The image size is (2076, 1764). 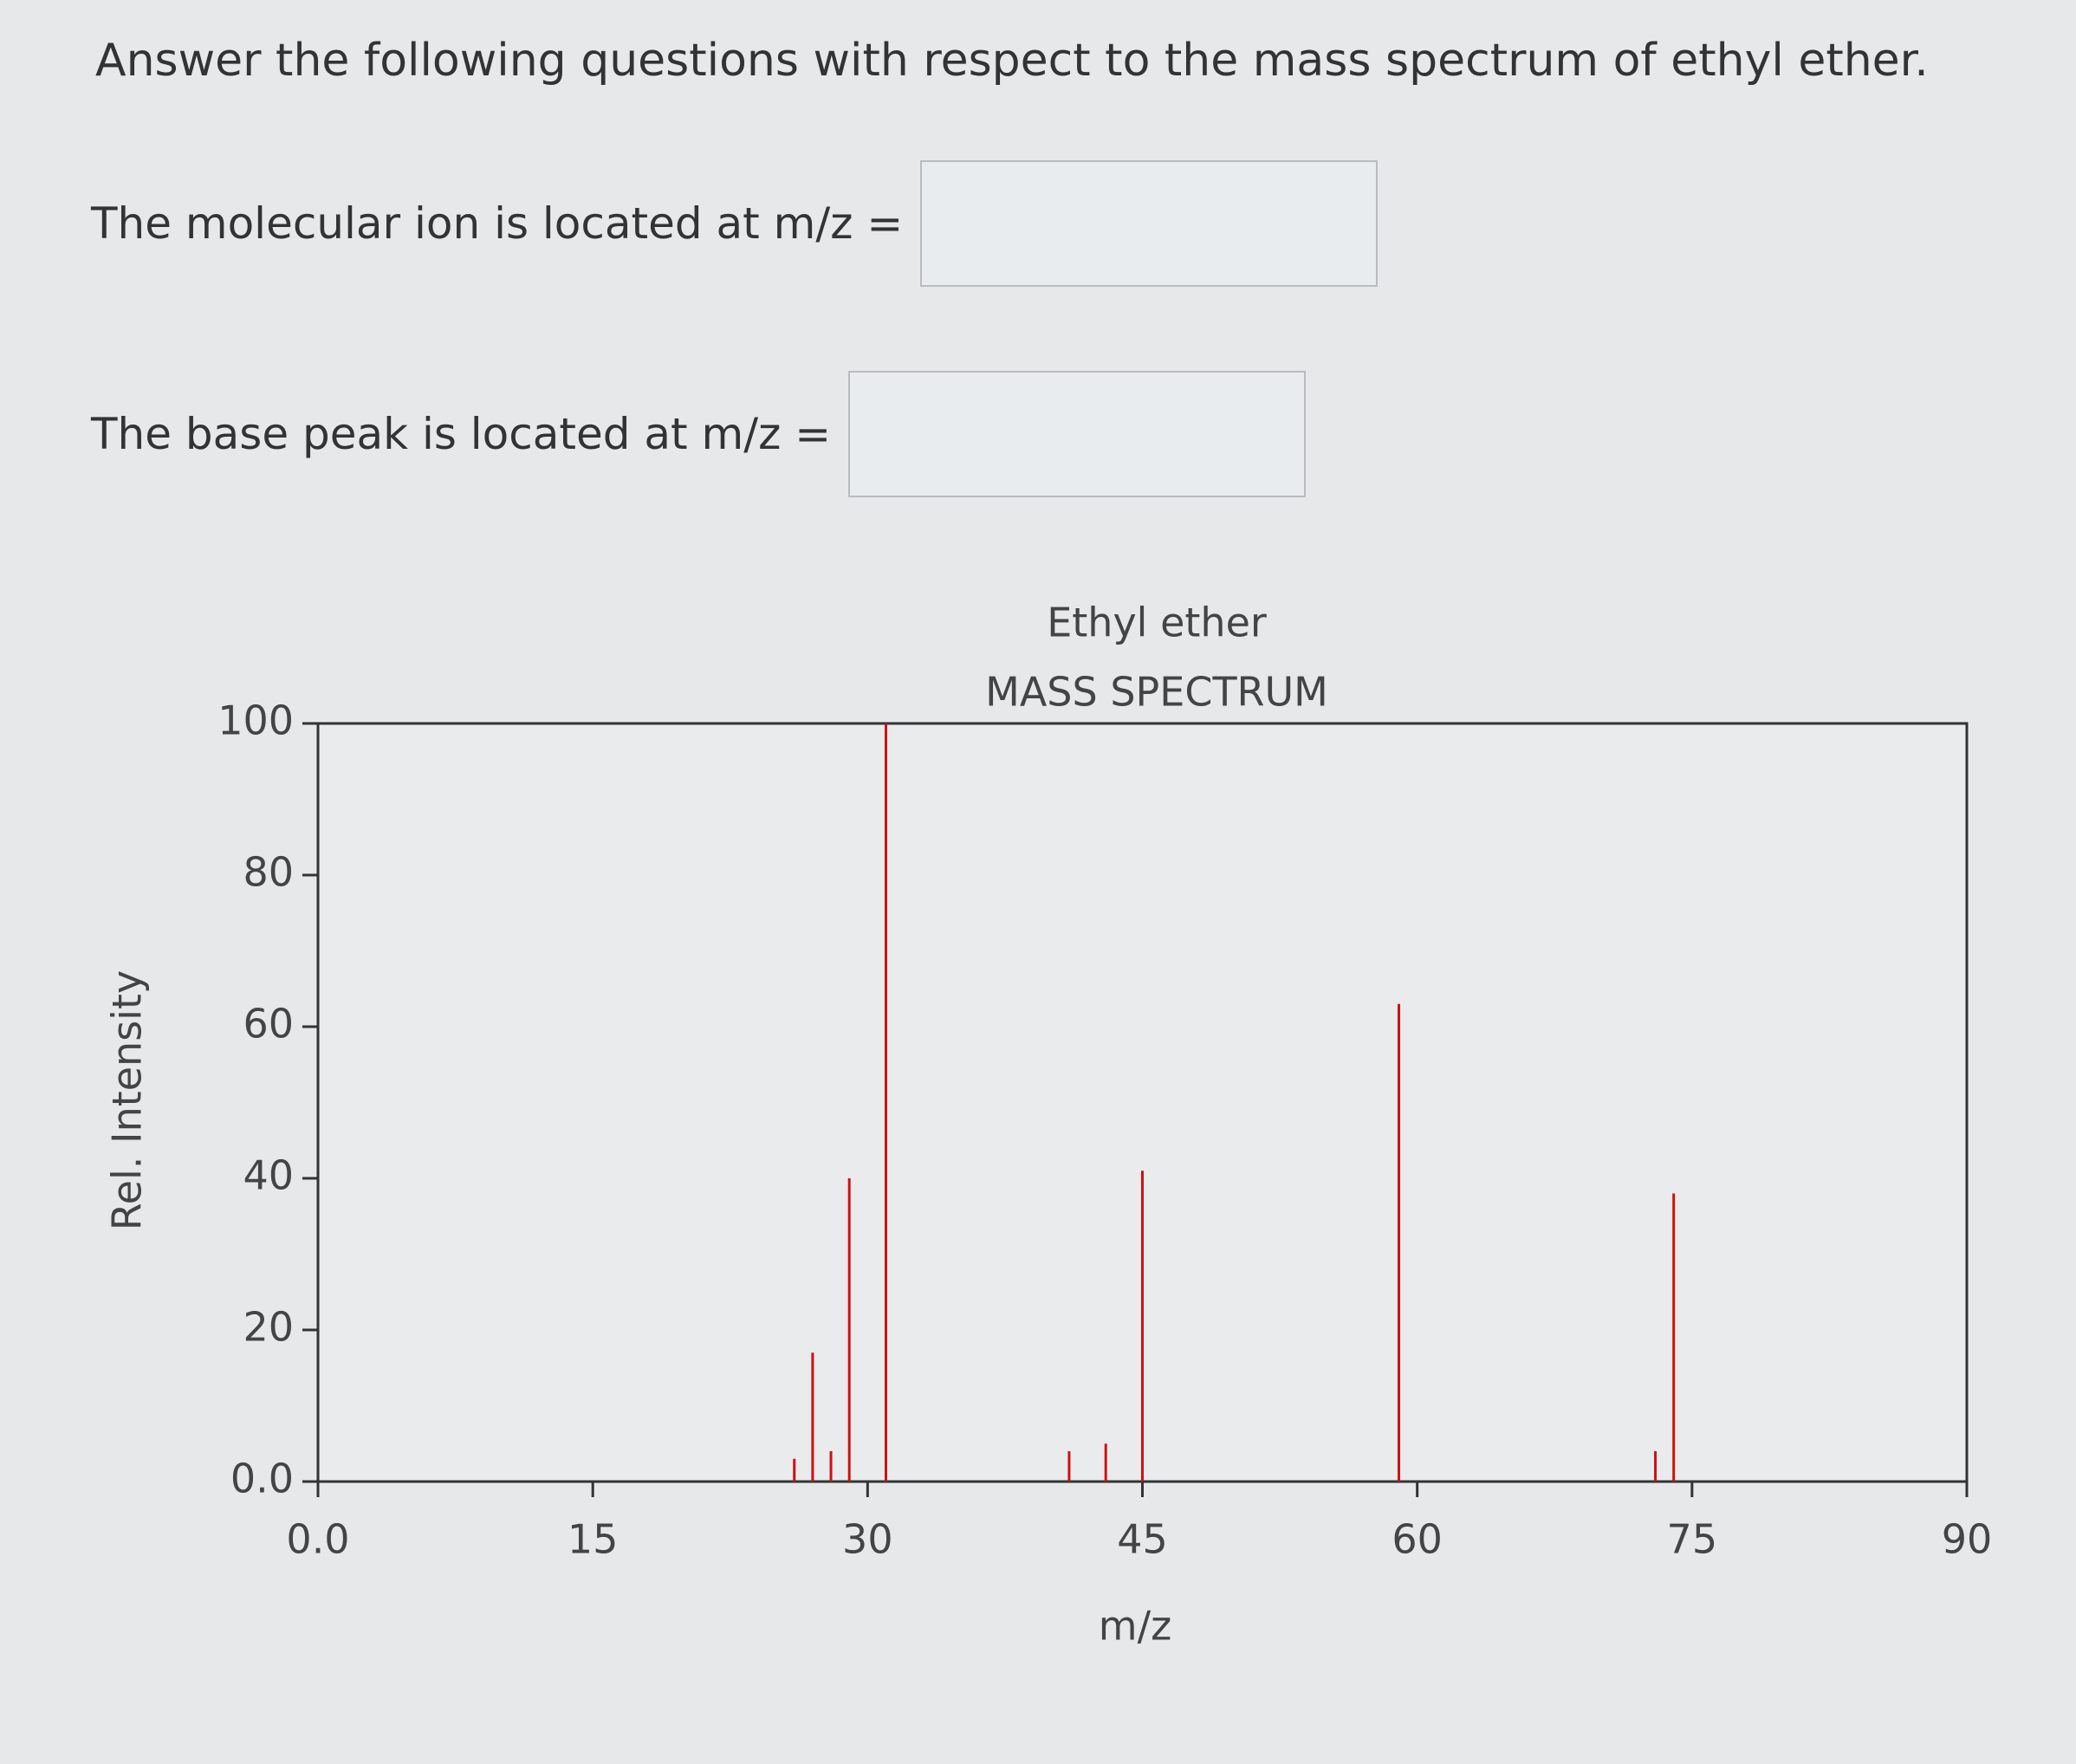 What do you see at coordinates (1142, 1539) in the screenshot?
I see `x-tick-label: 45` at bounding box center [1142, 1539].